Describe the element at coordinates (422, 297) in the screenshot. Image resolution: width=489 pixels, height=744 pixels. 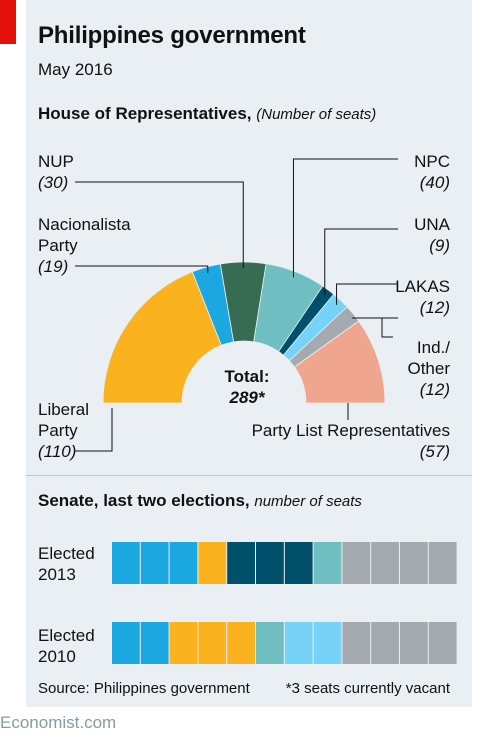
I see `label-lakas: LAKAS (12)` at that location.